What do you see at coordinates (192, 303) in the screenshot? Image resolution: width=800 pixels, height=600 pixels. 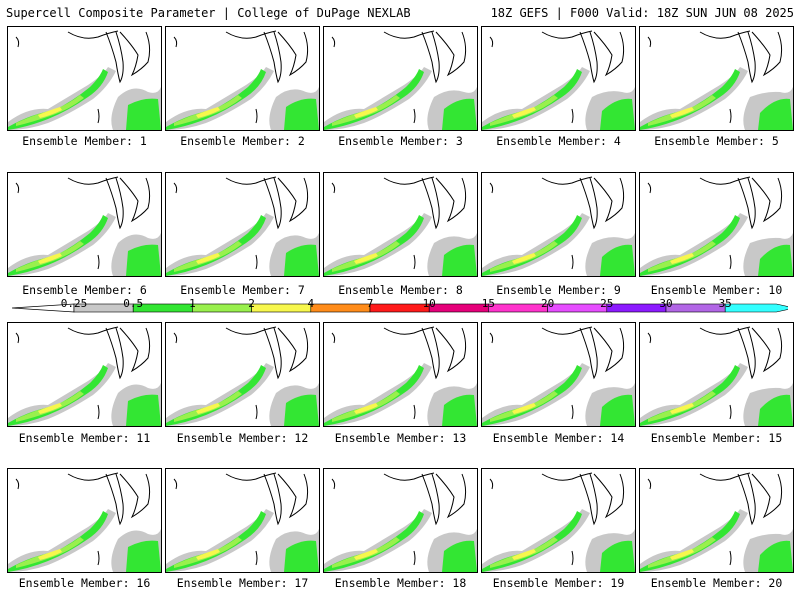 I see `colorbar-tick-label: 1` at bounding box center [192, 303].